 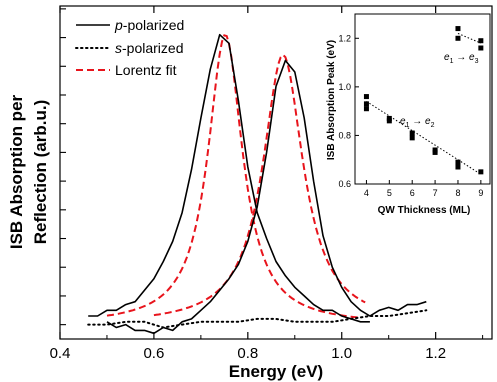 I want to click on inset-x-tick-label: 7, so click(x=435, y=193).